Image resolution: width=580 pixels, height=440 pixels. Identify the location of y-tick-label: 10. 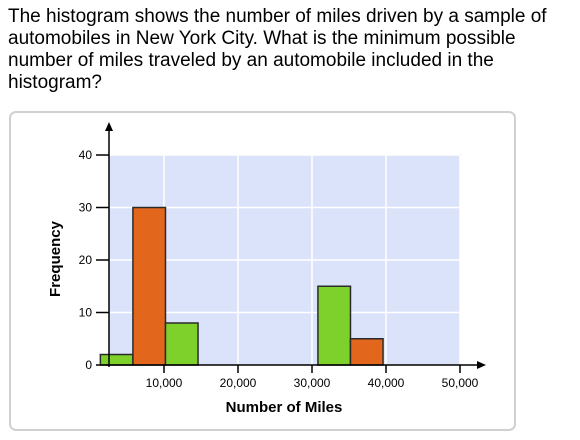
(86, 313).